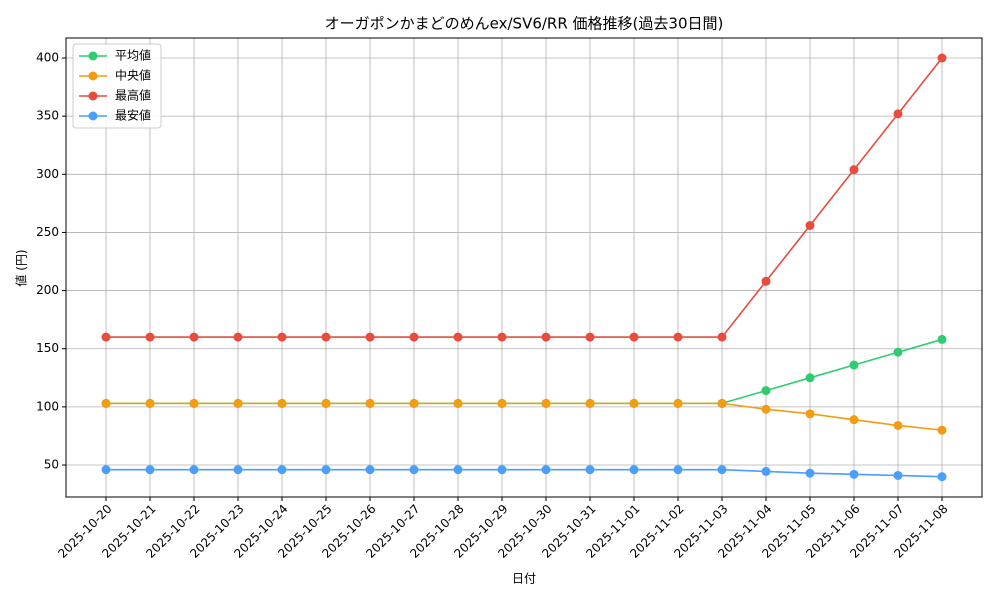 The image size is (1000, 604). Describe the element at coordinates (133, 115) in the screenshot. I see `legend-label: 最安値` at that location.